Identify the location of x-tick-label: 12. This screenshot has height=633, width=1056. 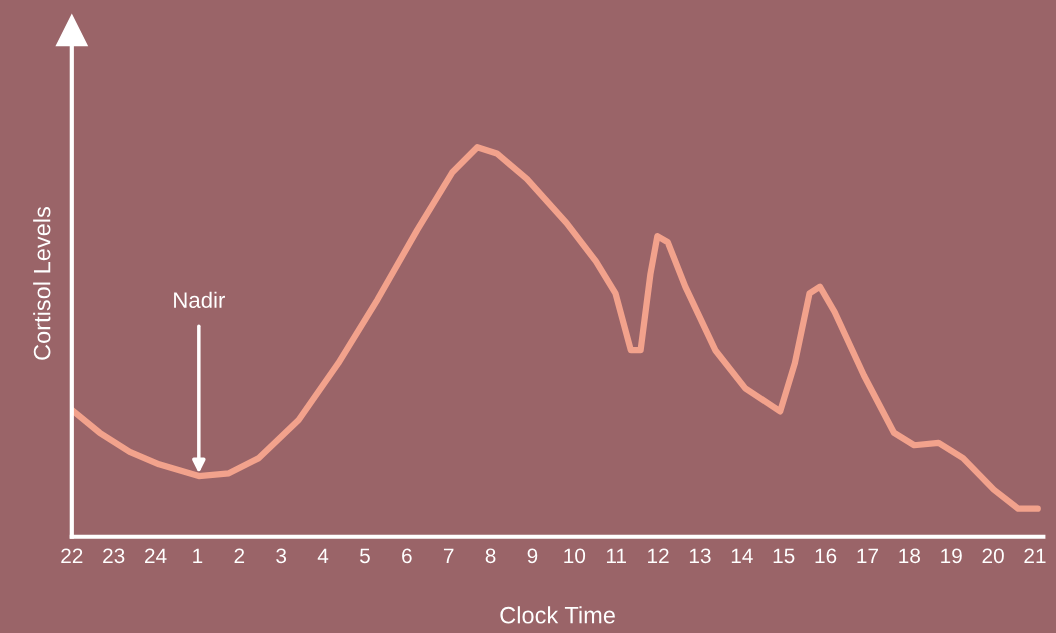
(658, 555).